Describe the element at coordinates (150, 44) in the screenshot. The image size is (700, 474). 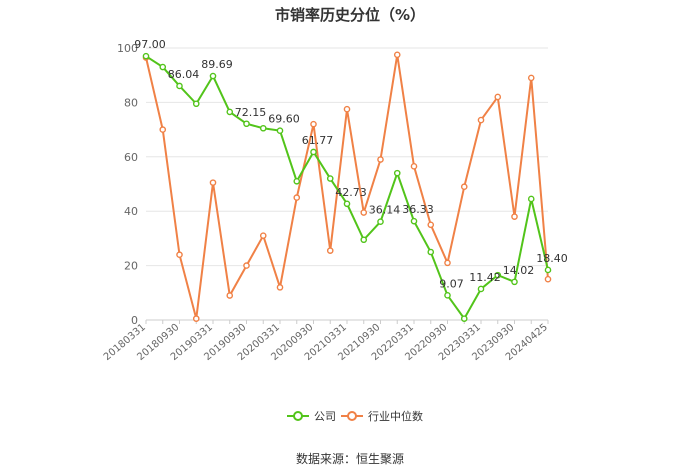
I see `data-label: 97.00` at that location.